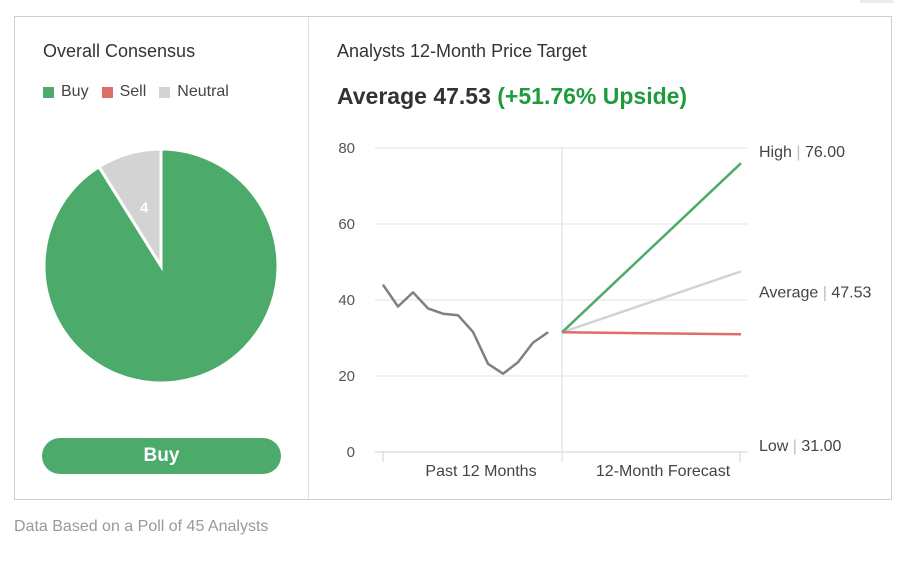 This screenshot has height=565, width=909. What do you see at coordinates (133, 91) in the screenshot?
I see `legend-label-sell: Sell` at bounding box center [133, 91].